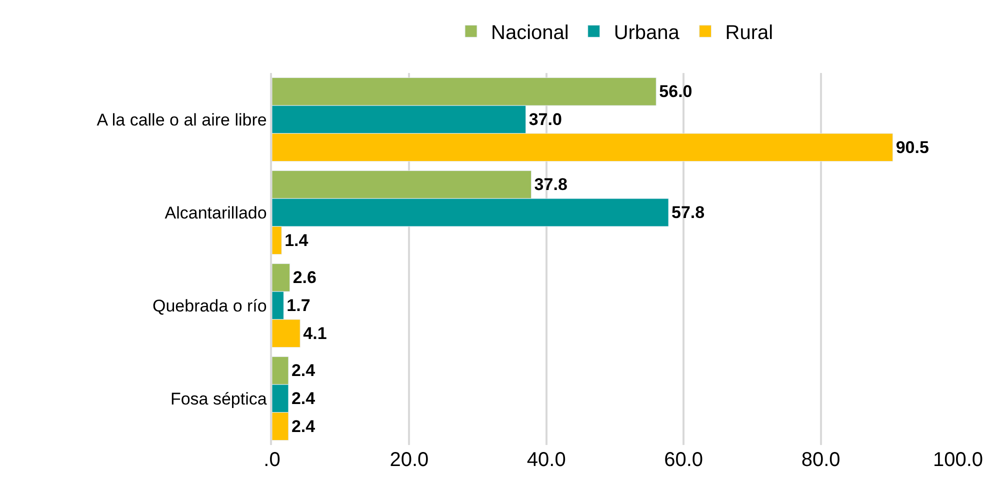 The width and height of the screenshot is (994, 485). I want to click on y-tick-label: Quebrada o río, so click(209, 306).